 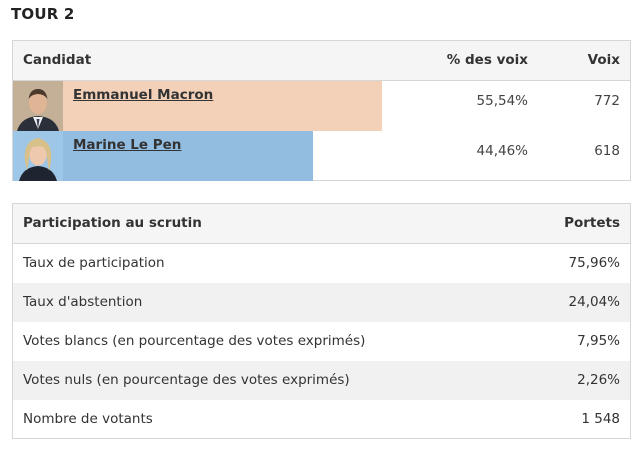 I want to click on header-percent: % des voix, so click(x=487, y=60).